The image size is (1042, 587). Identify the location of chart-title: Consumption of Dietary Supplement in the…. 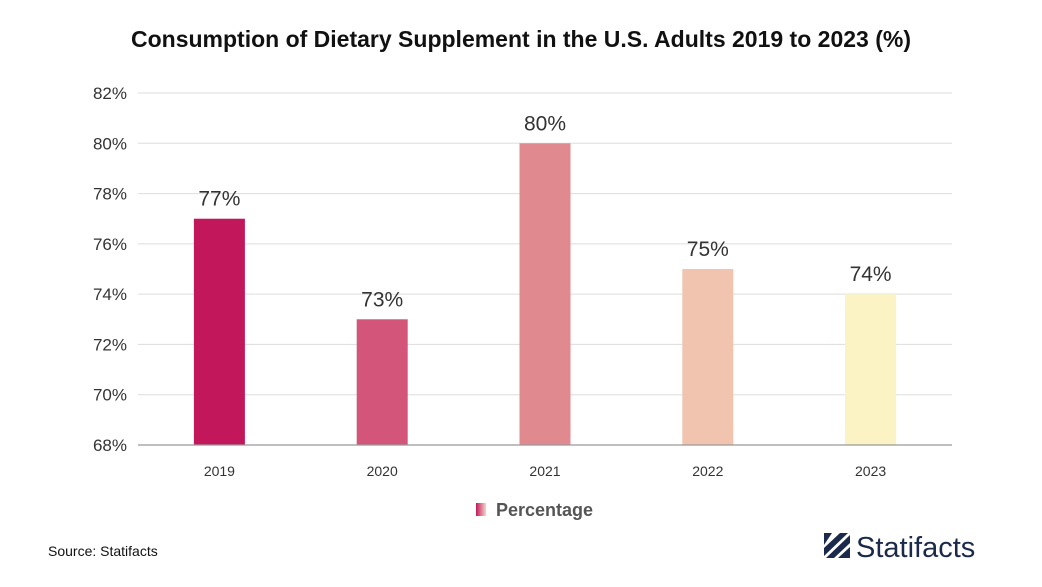
(521, 39).